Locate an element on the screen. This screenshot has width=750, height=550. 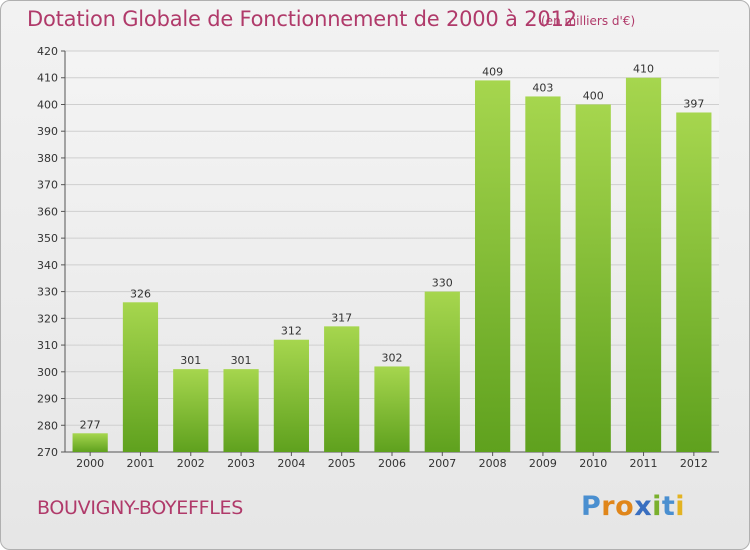
x-tick-label-2002: 2002 is located at coordinates (191, 463).